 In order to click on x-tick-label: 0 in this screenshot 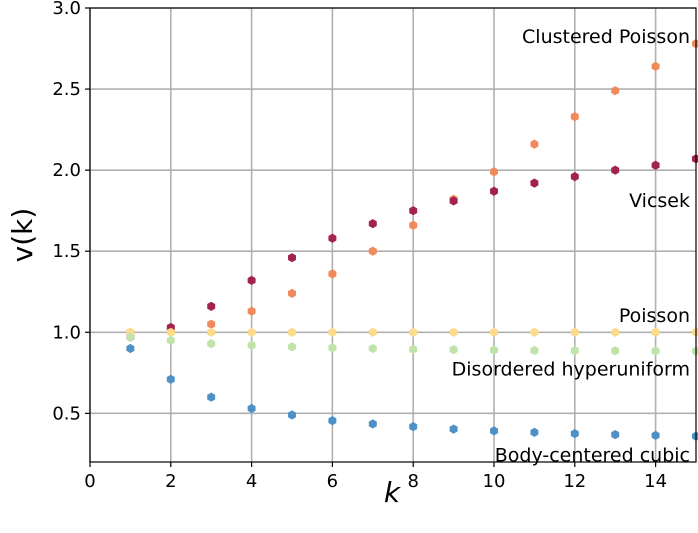, I will do `click(89, 481)`.